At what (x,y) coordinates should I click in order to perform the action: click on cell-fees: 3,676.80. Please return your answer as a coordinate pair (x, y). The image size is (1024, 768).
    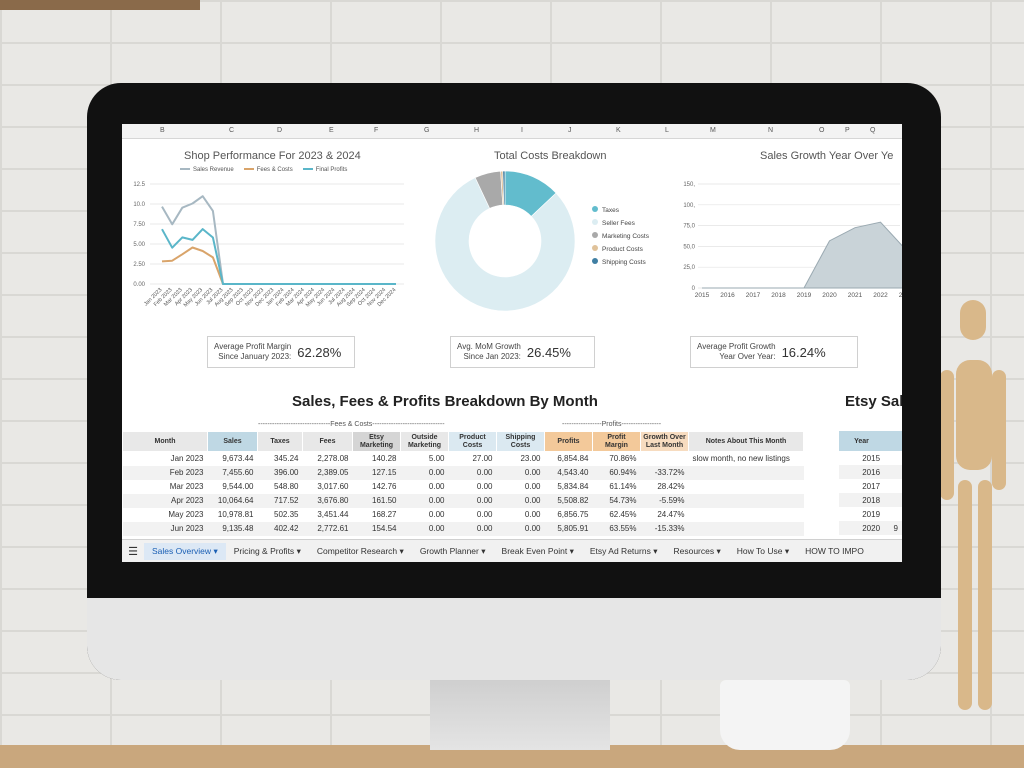
    Looking at the image, I should click on (327, 500).